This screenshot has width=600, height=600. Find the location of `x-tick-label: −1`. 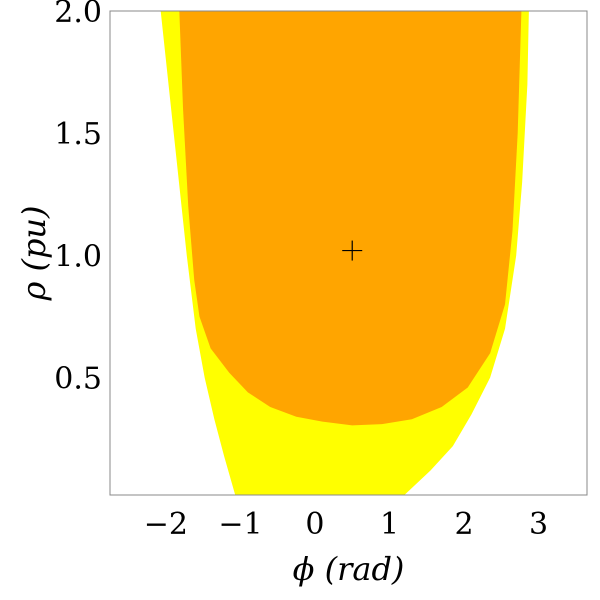

x-tick-label: −1 is located at coordinates (240, 524).